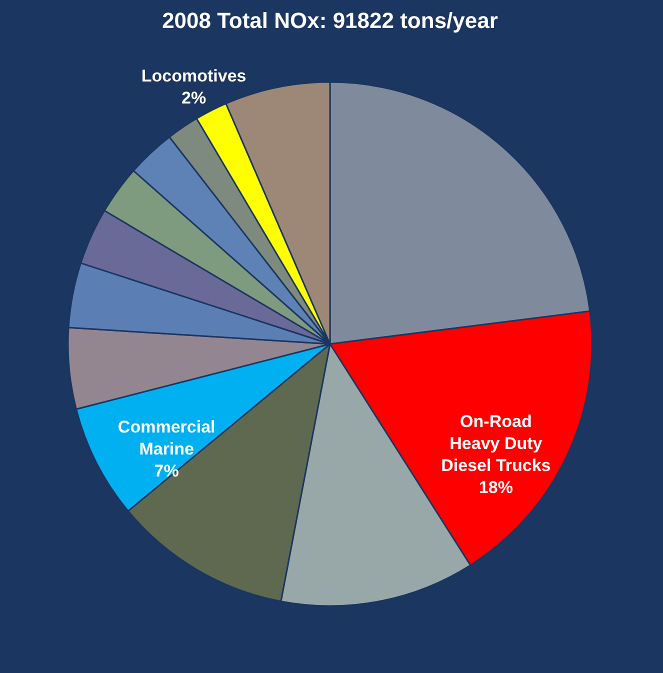 This screenshot has width=663, height=673. What do you see at coordinates (194, 98) in the screenshot?
I see `data-label: 2%` at bounding box center [194, 98].